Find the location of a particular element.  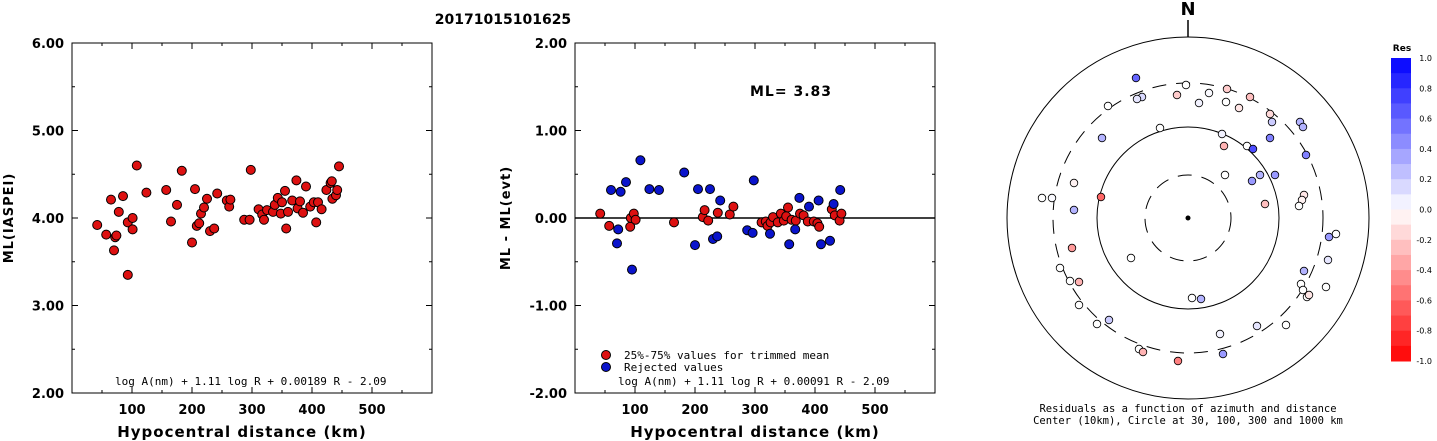

y-tick-label: 6.00 is located at coordinates (48, 44).